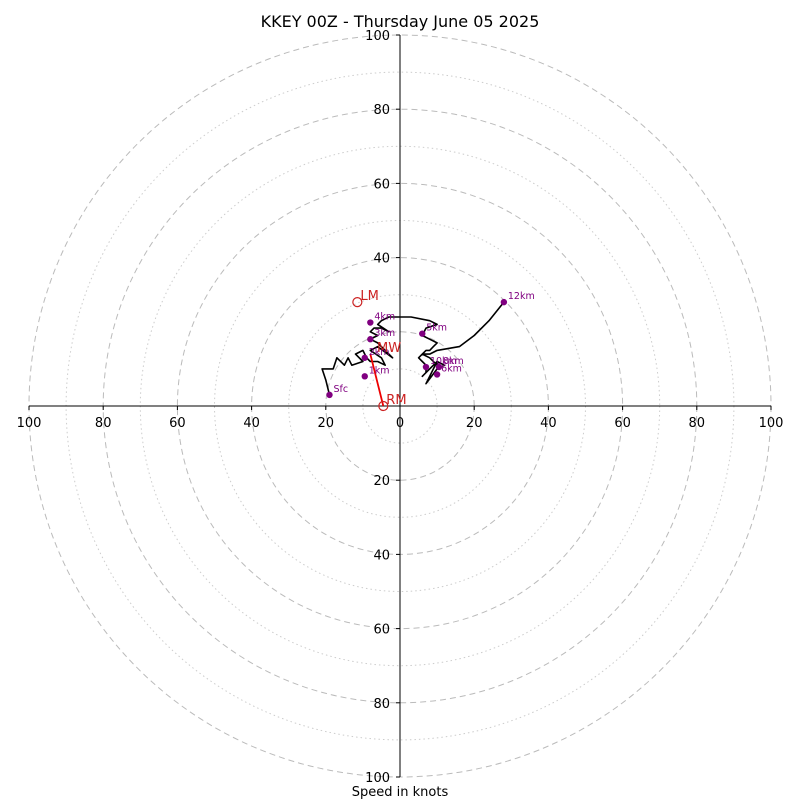 This screenshot has width=800, height=800. Describe the element at coordinates (396, 400) in the screenshot. I see `storm-motion-label: RM` at that location.